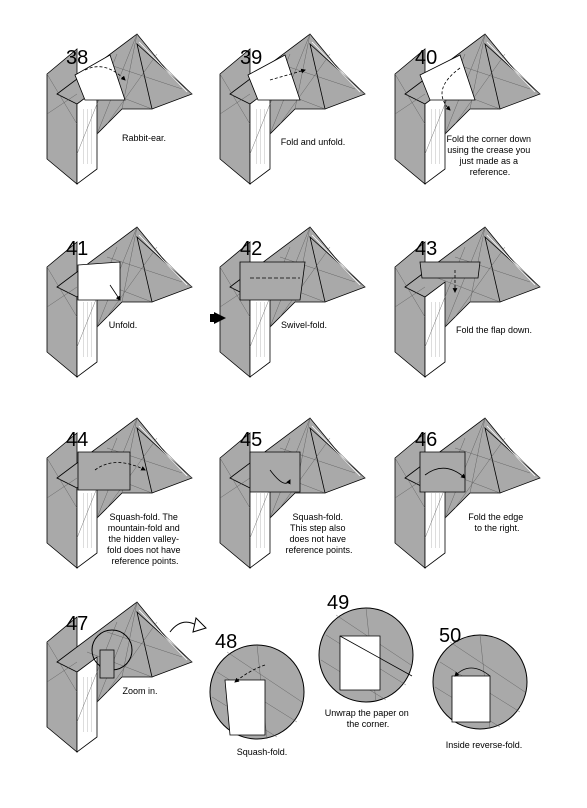 Image resolution: width=587 pixels, height=808 pixels. I want to click on step-50: 50 Inside reverse-fold., so click(480, 687).